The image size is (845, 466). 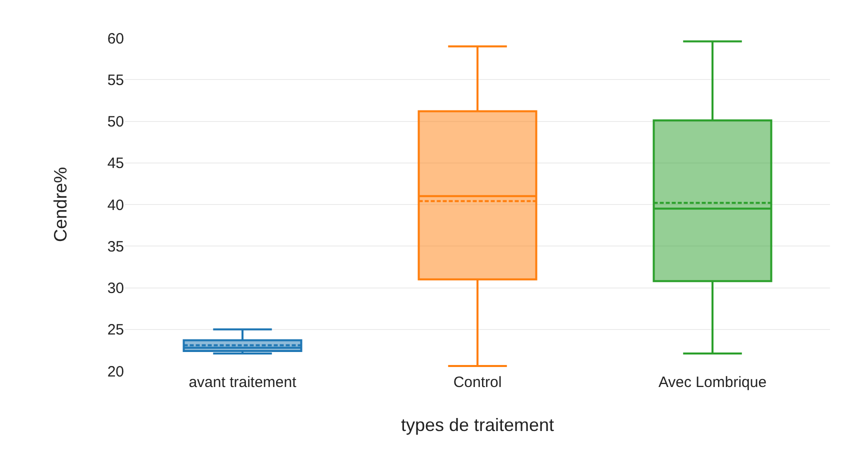 What do you see at coordinates (115, 205) in the screenshot?
I see `y-tick-label: 40` at bounding box center [115, 205].